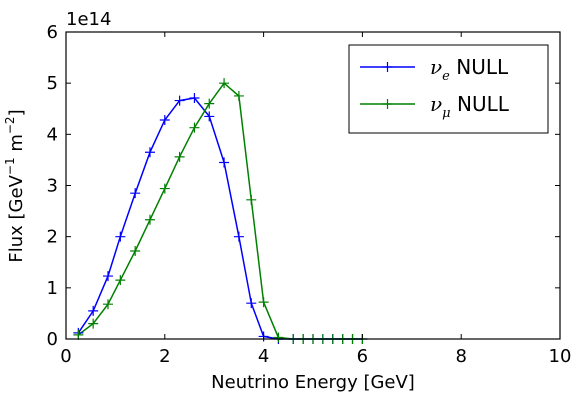 This screenshot has width=581, height=405. What do you see at coordinates (52, 32) in the screenshot?
I see `y-tick-label: 6` at bounding box center [52, 32].